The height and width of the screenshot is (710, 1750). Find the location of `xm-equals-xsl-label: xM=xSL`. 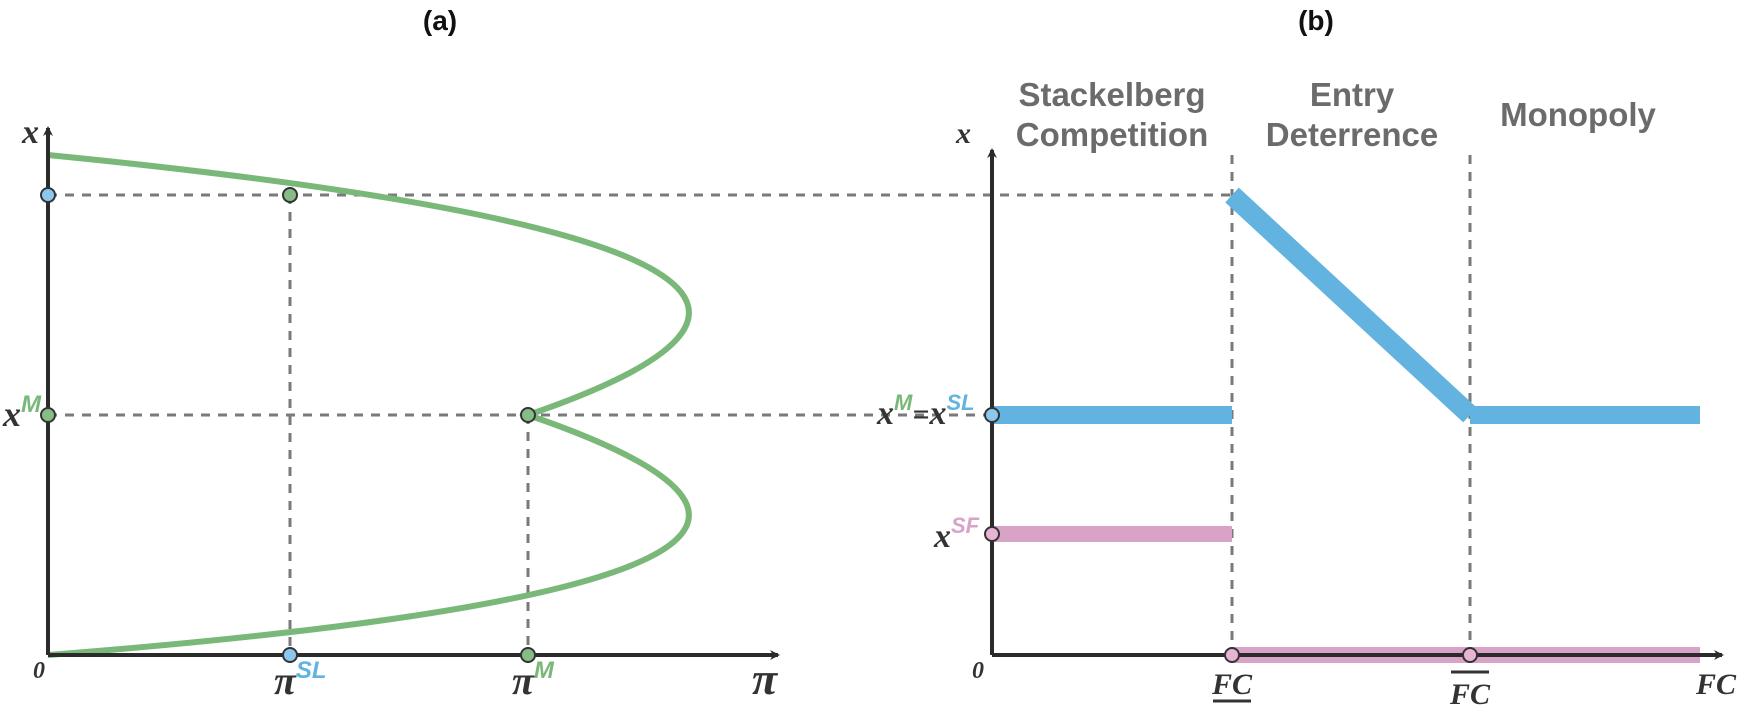

xm-equals-xsl-label: xM=xSL is located at coordinates (925, 411).